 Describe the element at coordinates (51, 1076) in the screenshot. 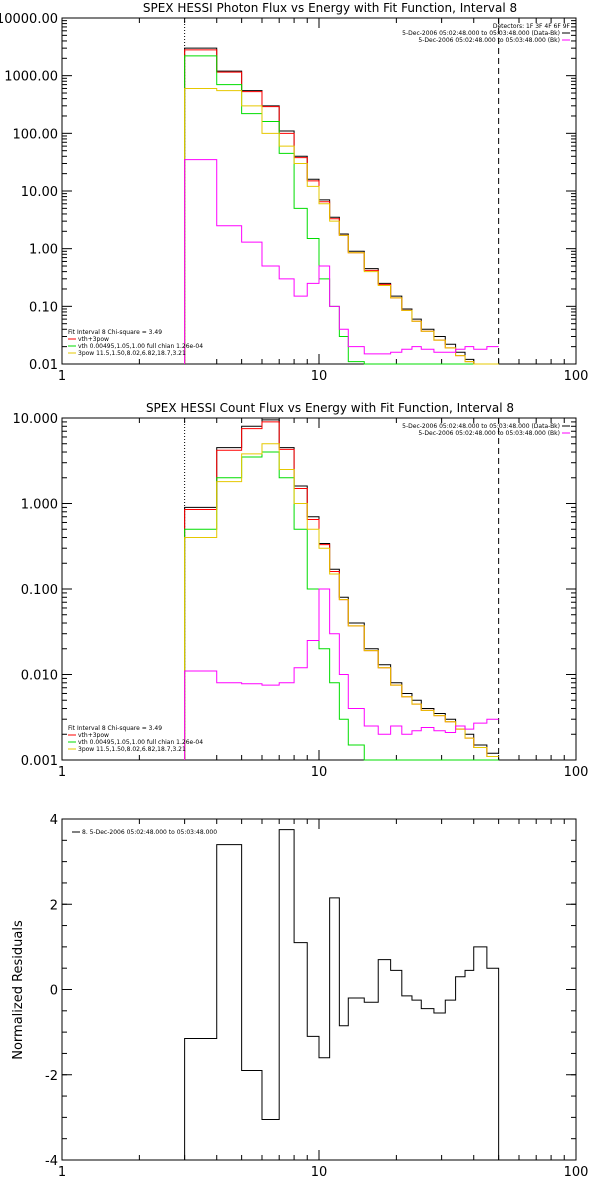

I see `y-tick-label: -2` at that location.